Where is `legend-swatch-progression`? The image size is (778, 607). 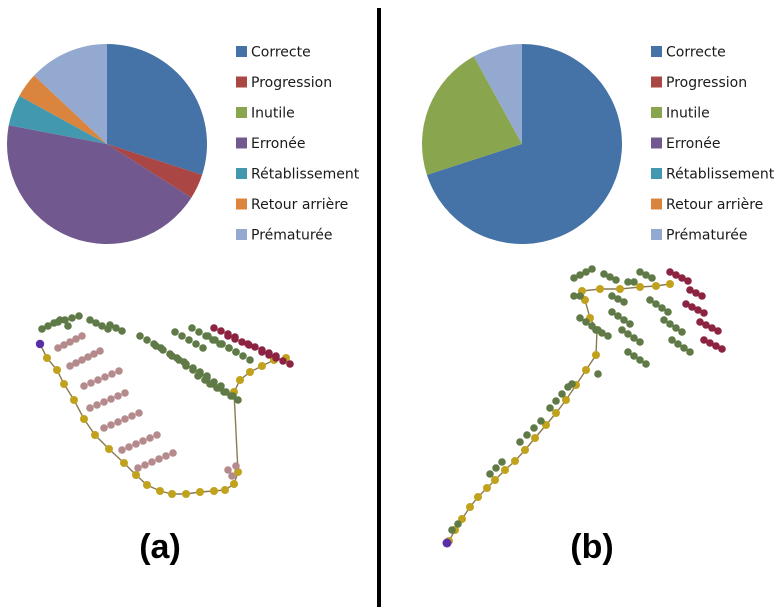
legend-swatch-progression is located at coordinates (241, 82).